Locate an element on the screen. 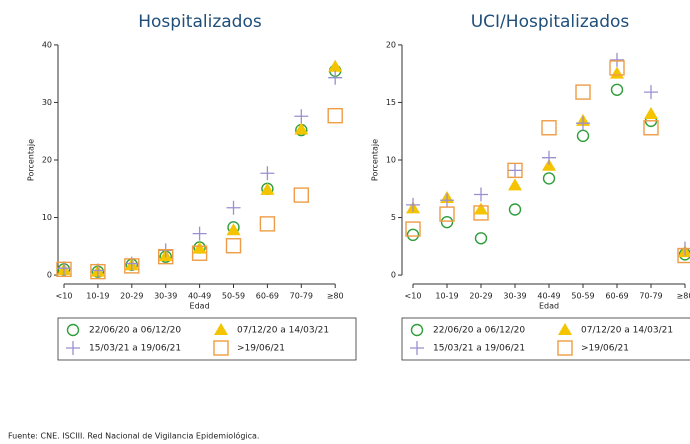 This screenshot has height=444, width=690. chart-title: UCI/Hospitalizados is located at coordinates (550, 22).